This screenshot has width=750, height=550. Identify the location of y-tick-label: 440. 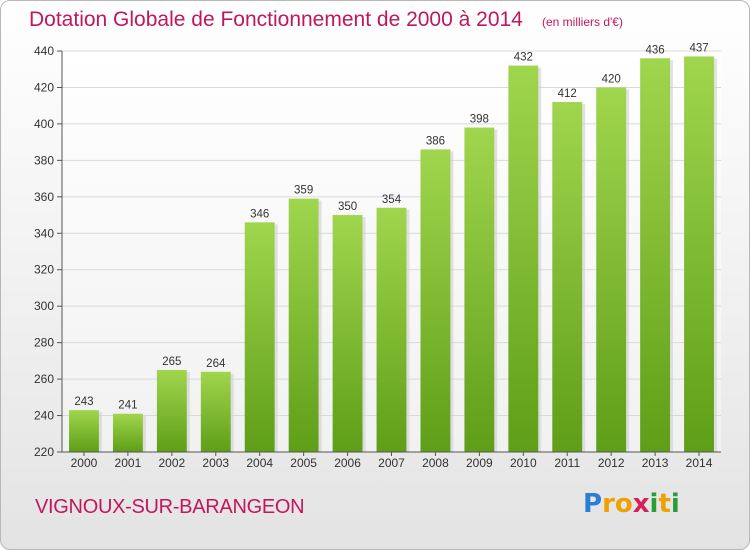
(44, 51).